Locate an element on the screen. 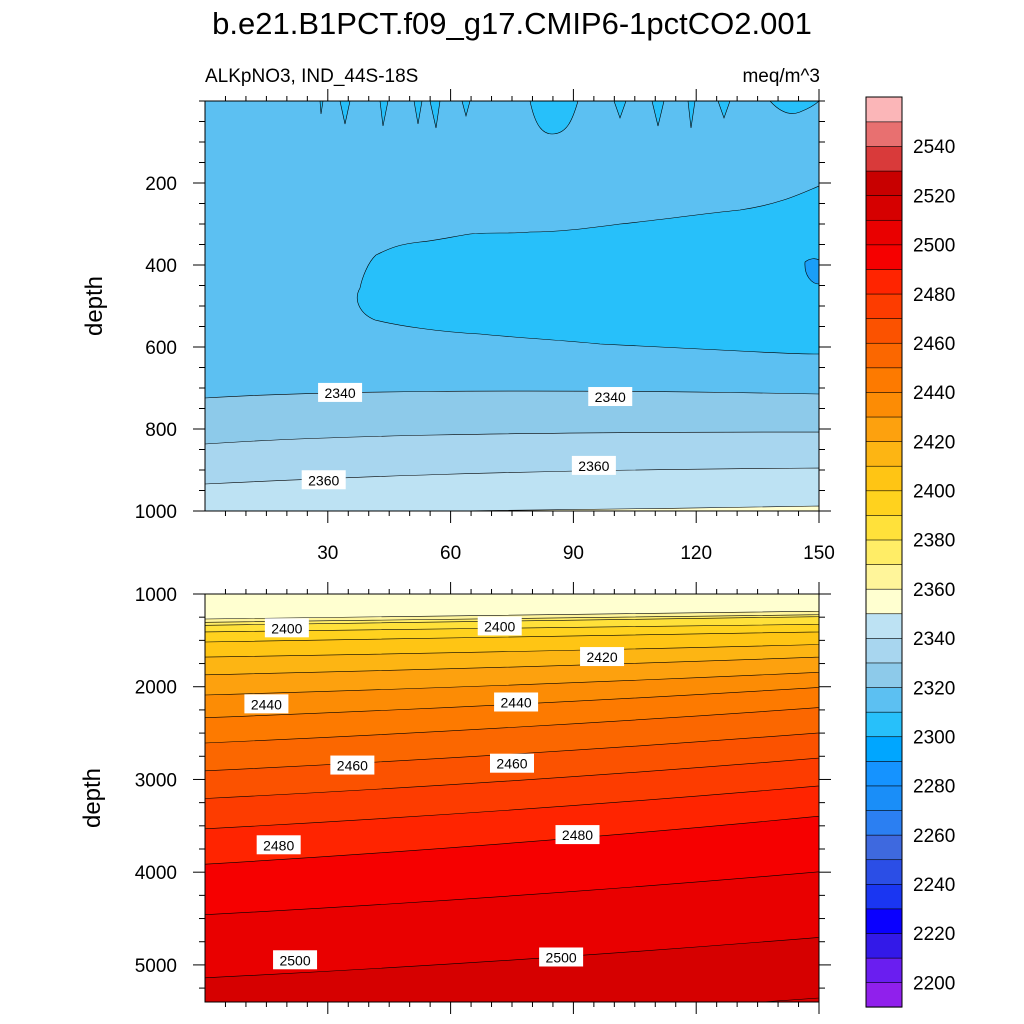 The height and width of the screenshot is (1024, 1024). colorbar-tick-label: 2380 is located at coordinates (934, 541).